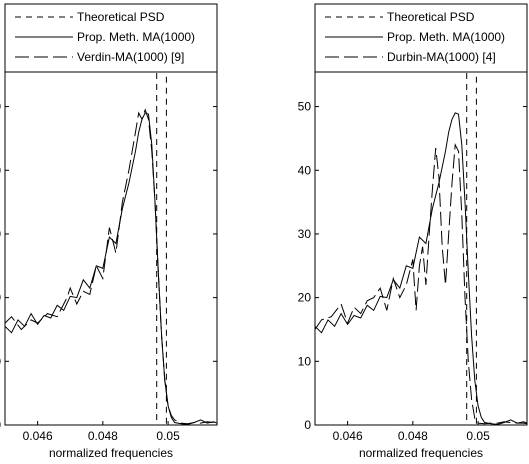  Describe the element at coordinates (441, 57) in the screenshot. I see `legend-label-2: Durbin-MA(1000) [4]` at that location.